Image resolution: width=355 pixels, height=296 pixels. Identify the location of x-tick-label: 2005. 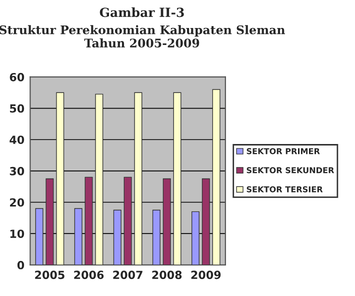
(49, 275).